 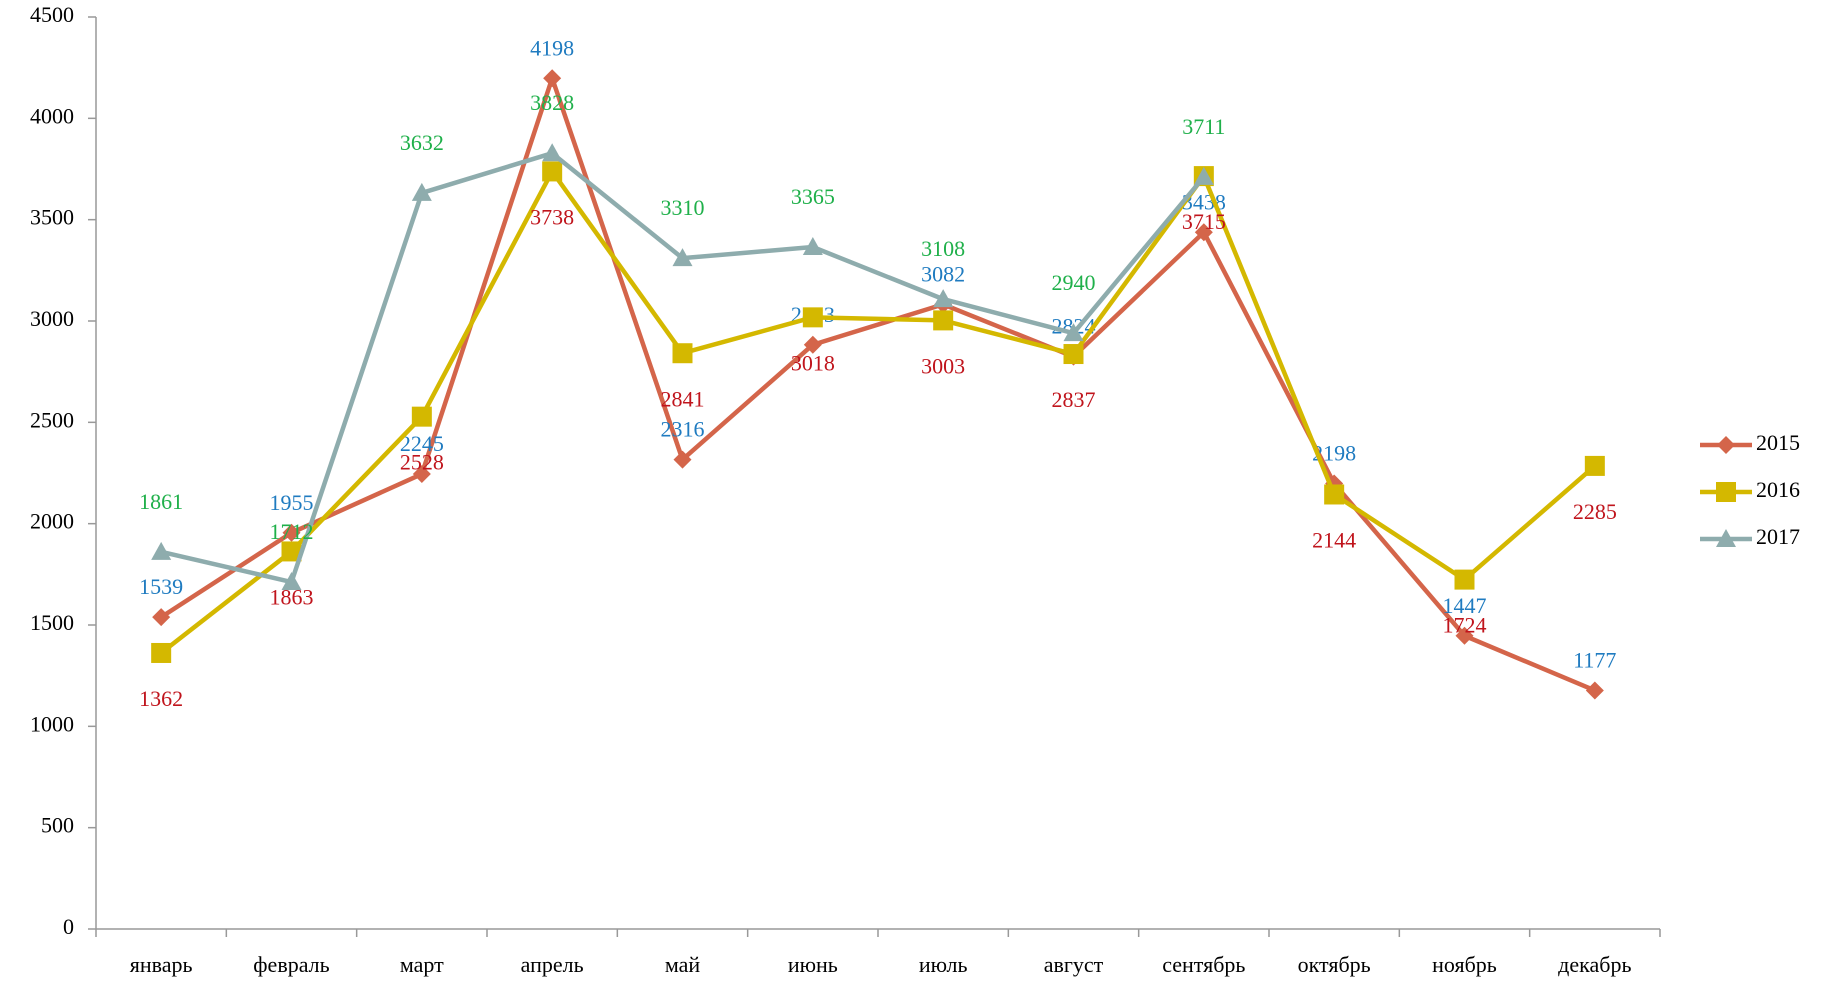 I want to click on data-label: 1712, so click(x=292, y=531).